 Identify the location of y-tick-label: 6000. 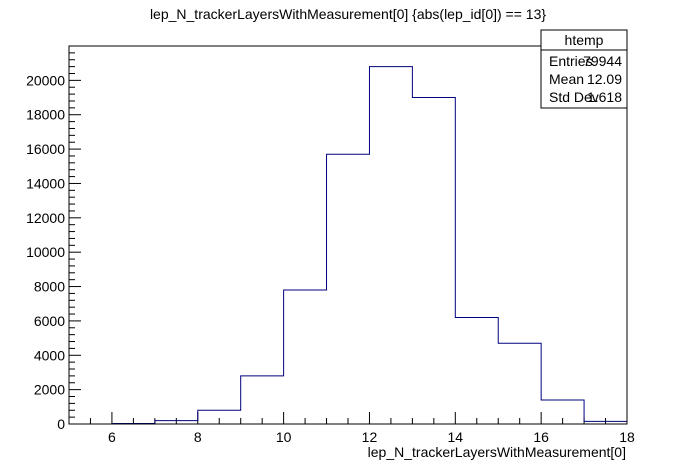
(49, 321).